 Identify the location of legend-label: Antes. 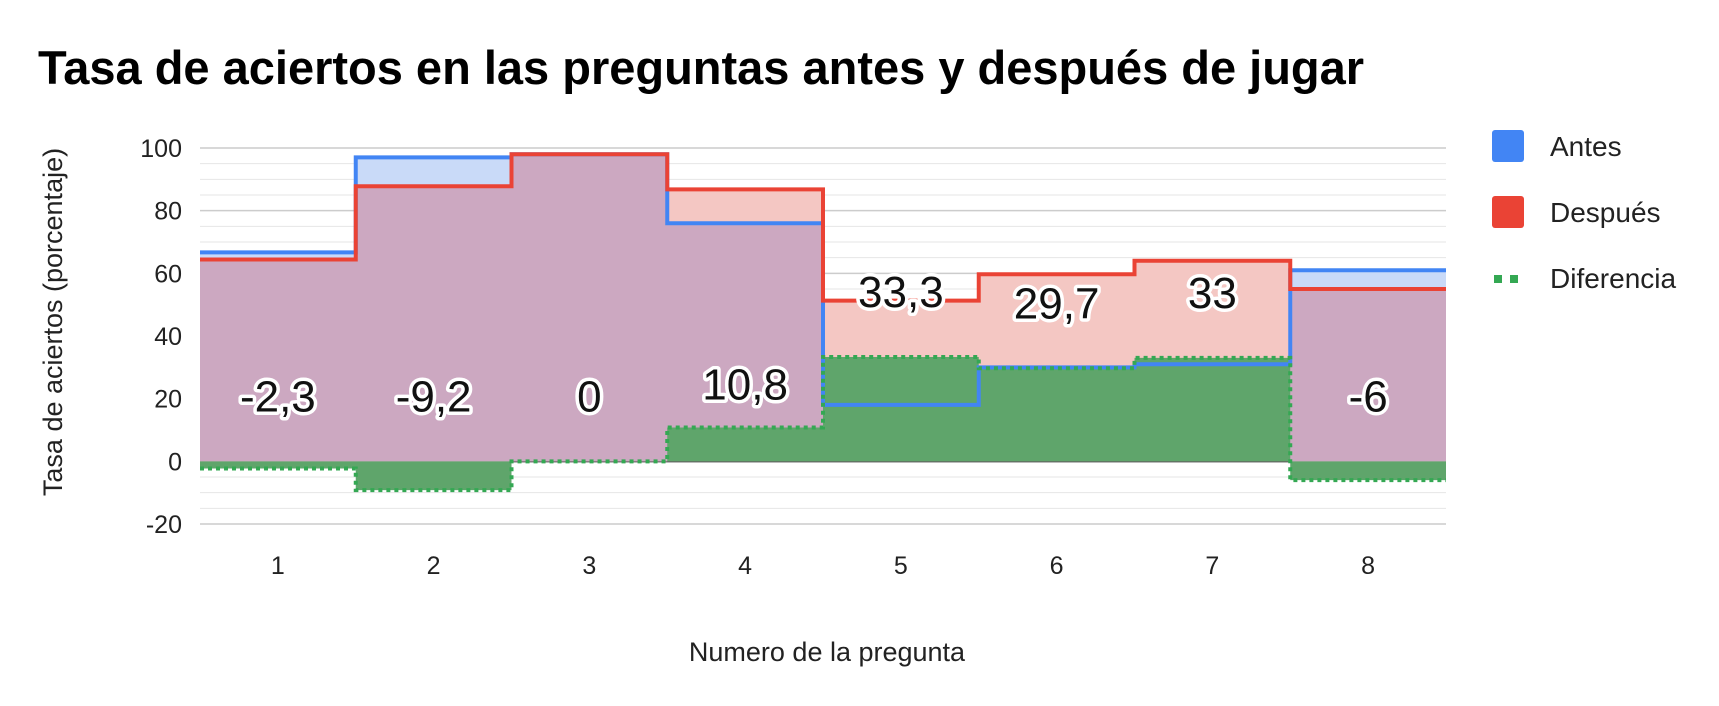
(1586, 146).